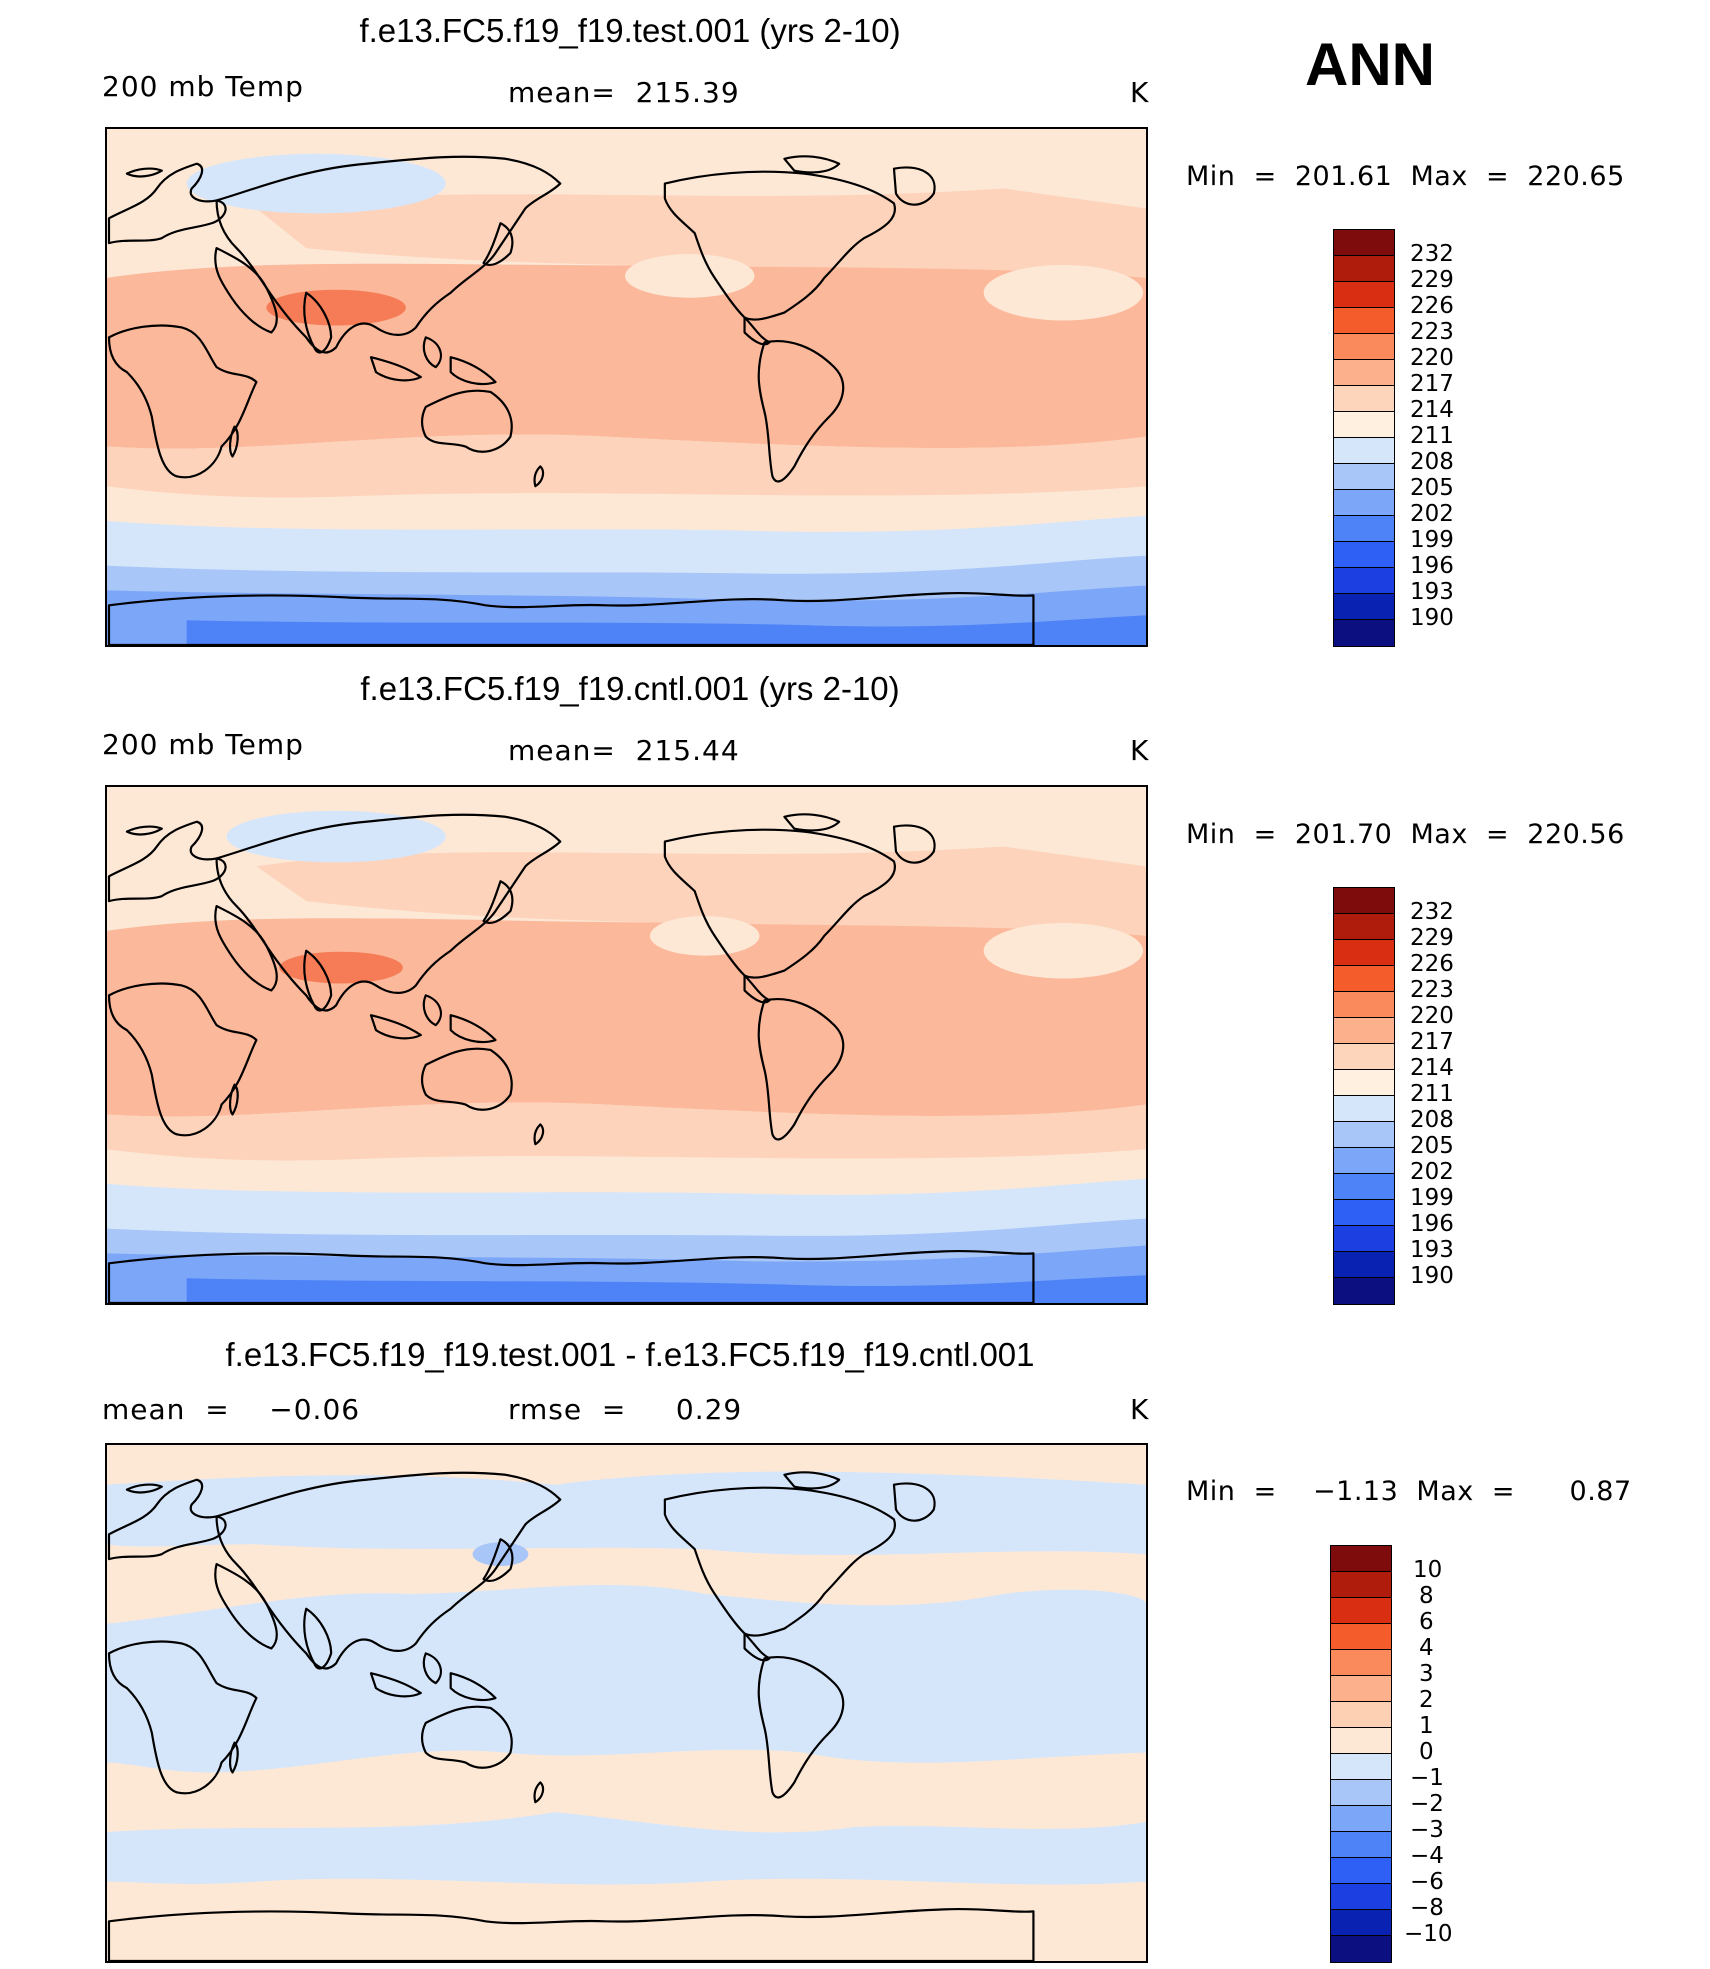 The height and width of the screenshot is (1969, 1710). I want to click on panel-3-colorbar, so click(1361, 1754).